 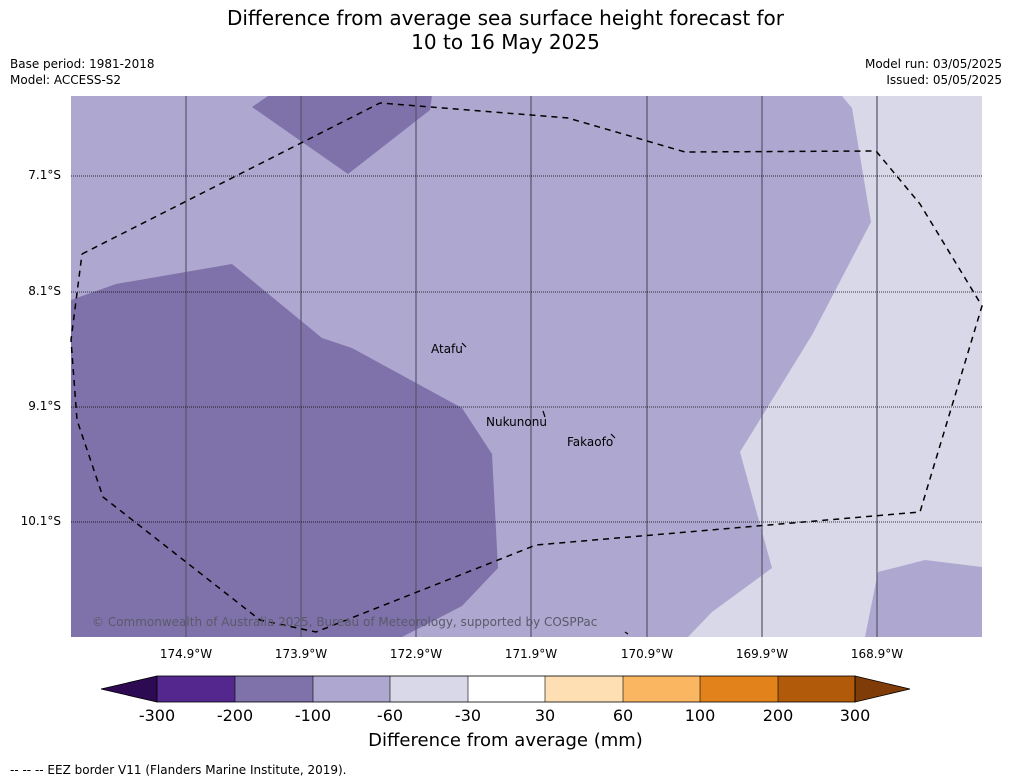 What do you see at coordinates (44, 291) in the screenshot?
I see `lat-label-8-1s: 8.1°S` at bounding box center [44, 291].